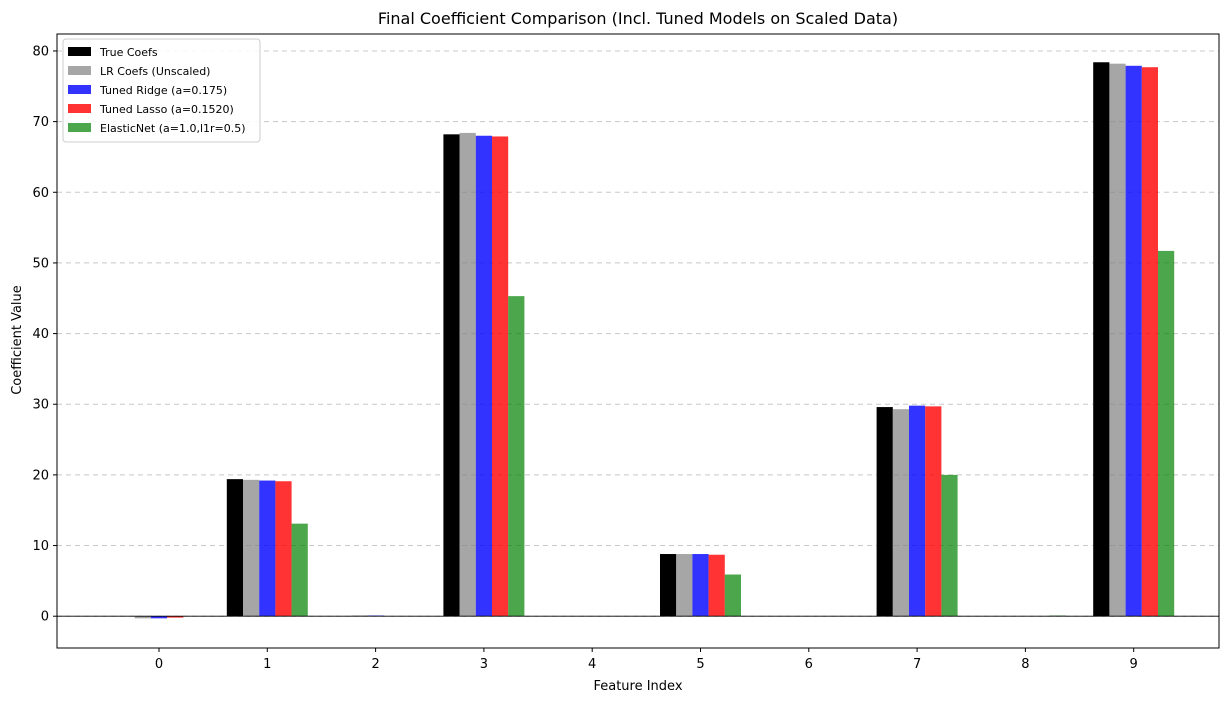 This screenshot has height=701, width=1229. What do you see at coordinates (1166, 433) in the screenshot?
I see `bar-elasticnet-a-1-0-l1r-0-5--9` at bounding box center [1166, 433].